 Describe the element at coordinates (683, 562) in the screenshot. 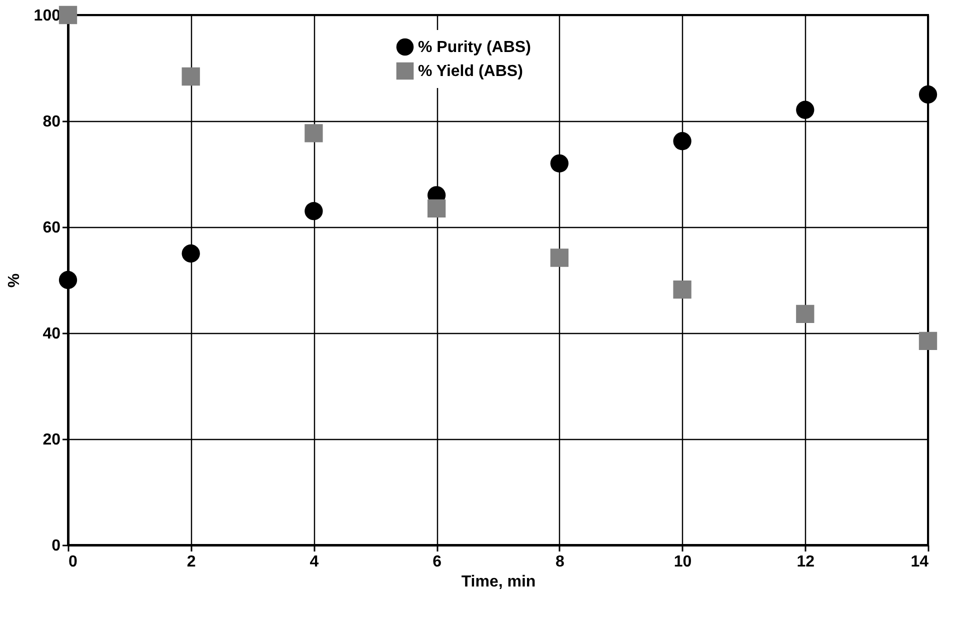

I see `x-tick-label: 10` at that location.